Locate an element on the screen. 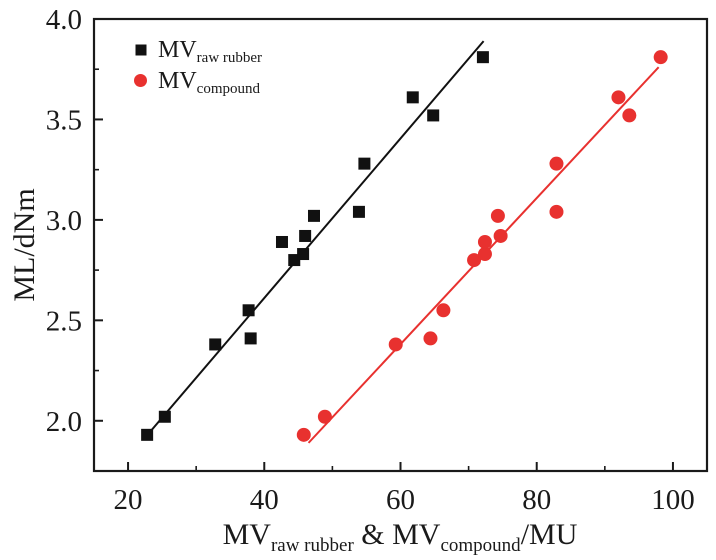 The height and width of the screenshot is (560, 716). x-tick-label: 100 is located at coordinates (673, 500).